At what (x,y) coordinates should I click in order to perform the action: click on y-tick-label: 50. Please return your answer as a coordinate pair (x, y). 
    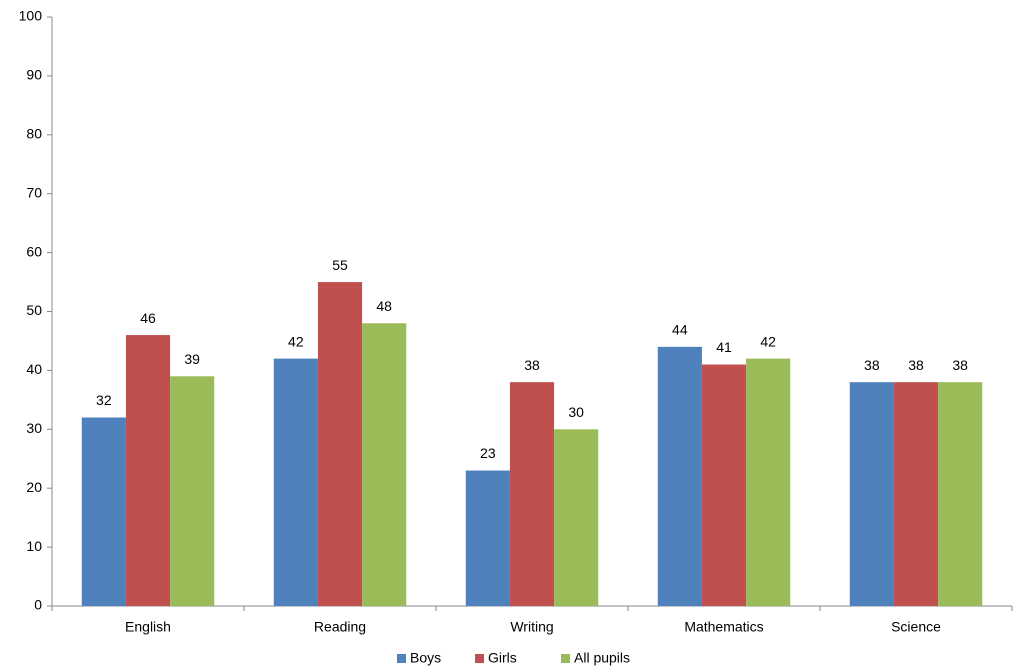
    Looking at the image, I should click on (34, 310).